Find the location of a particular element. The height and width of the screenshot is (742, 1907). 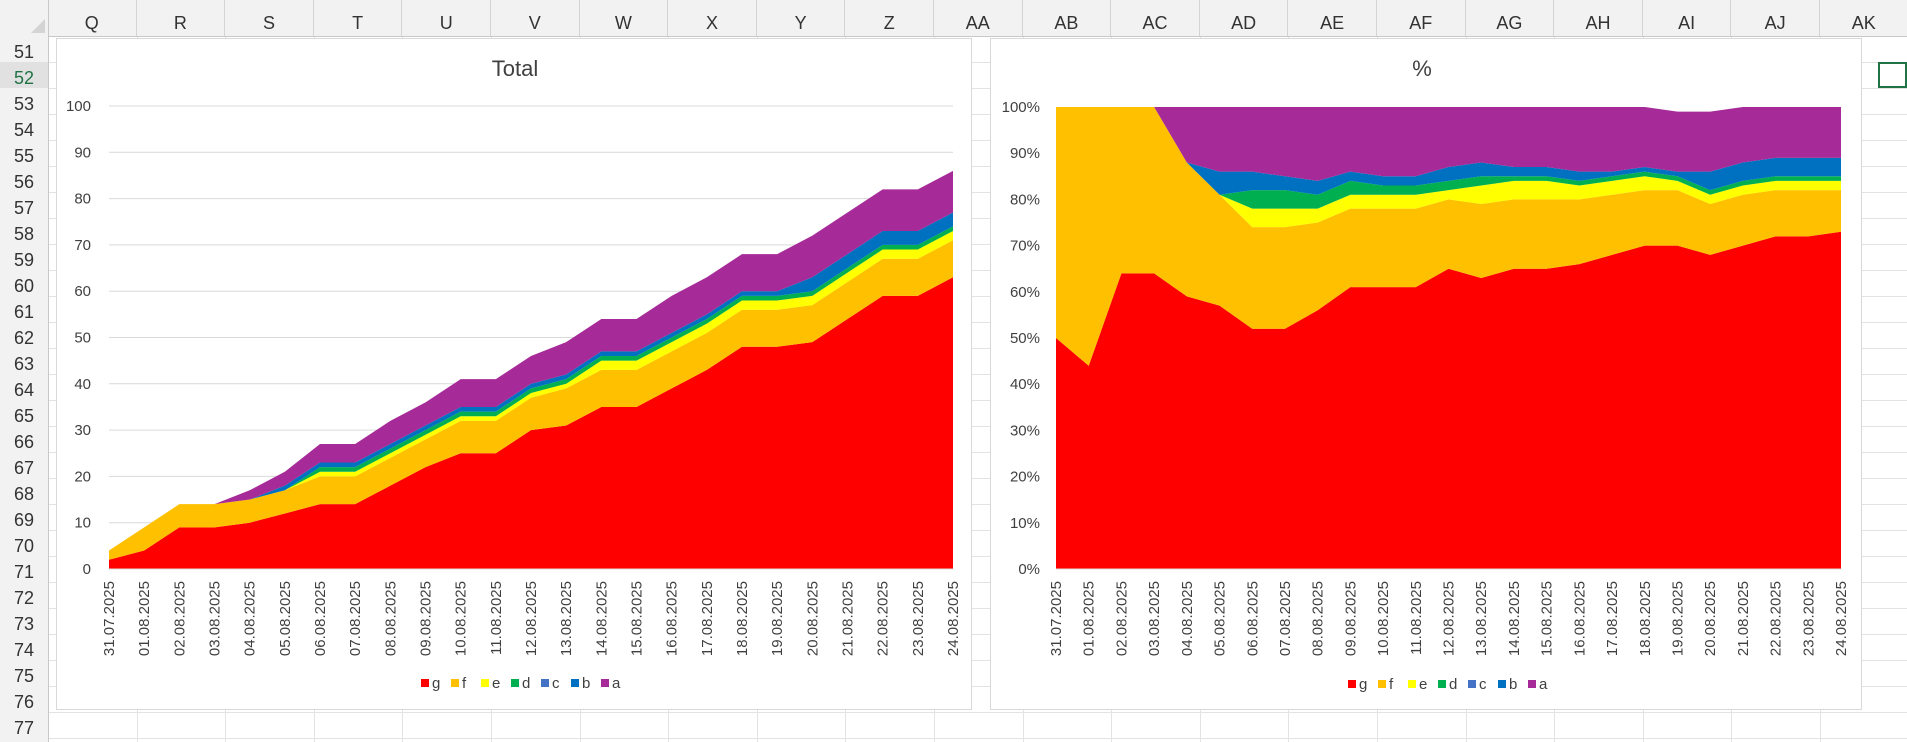

row-header-61: 61 is located at coordinates (24, 312).